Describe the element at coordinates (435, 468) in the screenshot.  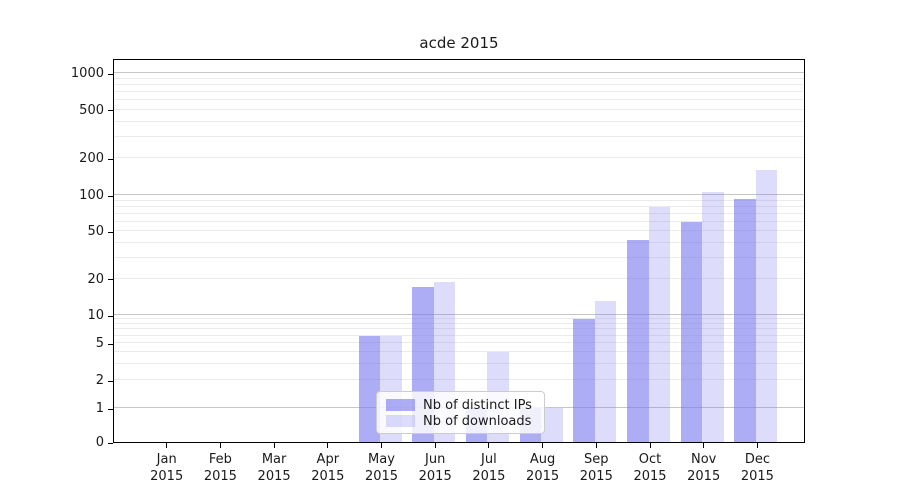
I see `x-tick-label-jun: Jun 2015` at that location.